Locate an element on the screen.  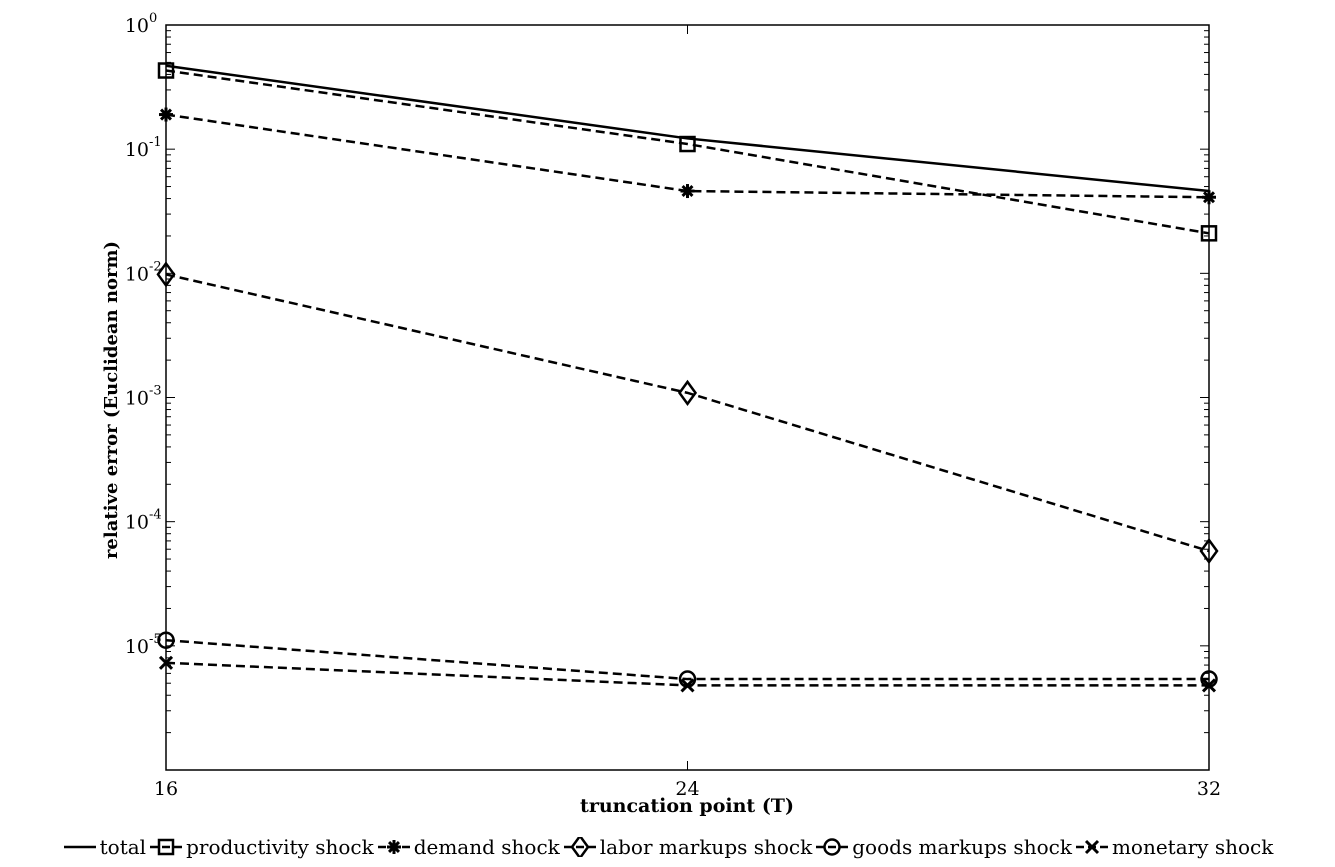
y-tick-exponent: -4 is located at coordinates (155, 515).